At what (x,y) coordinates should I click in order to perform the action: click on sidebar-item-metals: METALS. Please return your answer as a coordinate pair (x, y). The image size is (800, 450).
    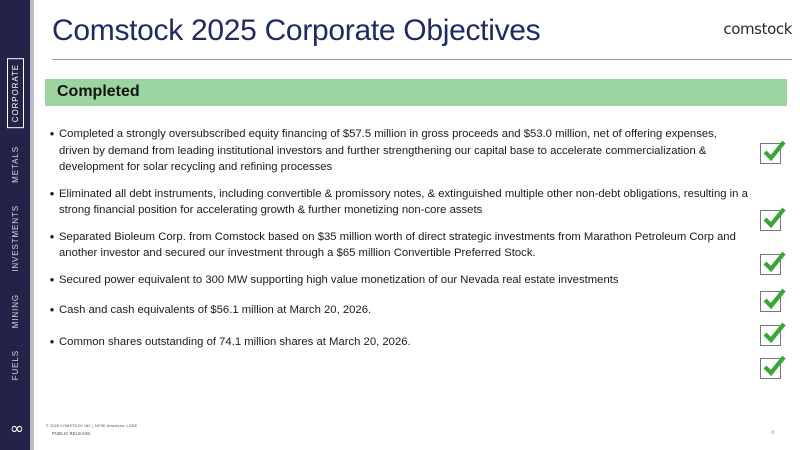
    Looking at the image, I should click on (15, 164).